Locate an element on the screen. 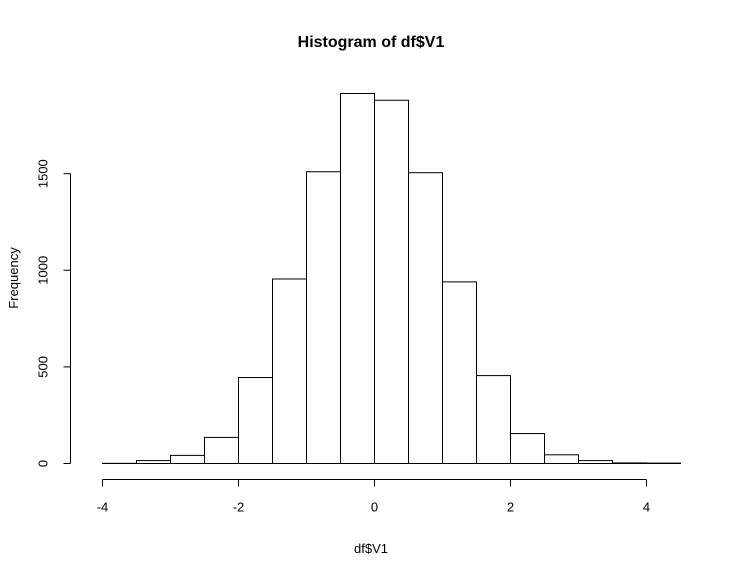  y-axis-label: Frequency is located at coordinates (13, 278).